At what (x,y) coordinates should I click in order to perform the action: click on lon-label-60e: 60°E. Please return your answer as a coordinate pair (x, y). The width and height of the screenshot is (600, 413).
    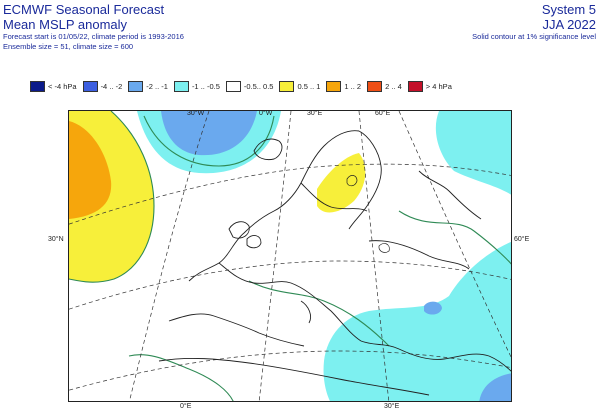
    Looking at the image, I should click on (383, 113).